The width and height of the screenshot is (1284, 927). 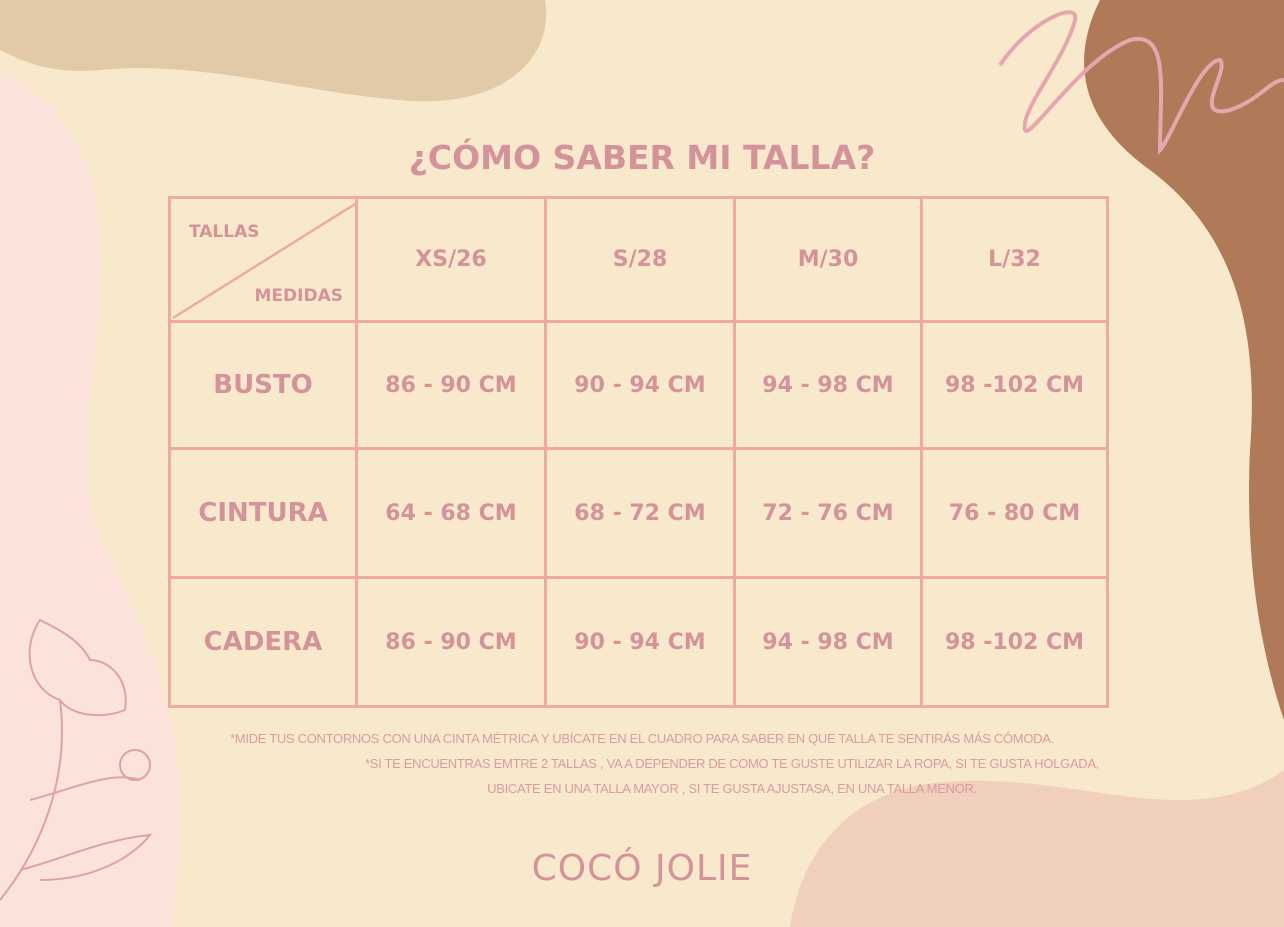 I want to click on size-header: S/28, so click(x=640, y=259).